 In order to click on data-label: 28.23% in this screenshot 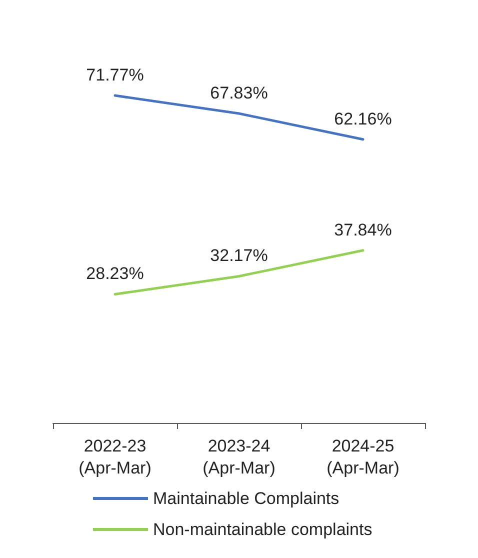, I will do `click(115, 274)`.